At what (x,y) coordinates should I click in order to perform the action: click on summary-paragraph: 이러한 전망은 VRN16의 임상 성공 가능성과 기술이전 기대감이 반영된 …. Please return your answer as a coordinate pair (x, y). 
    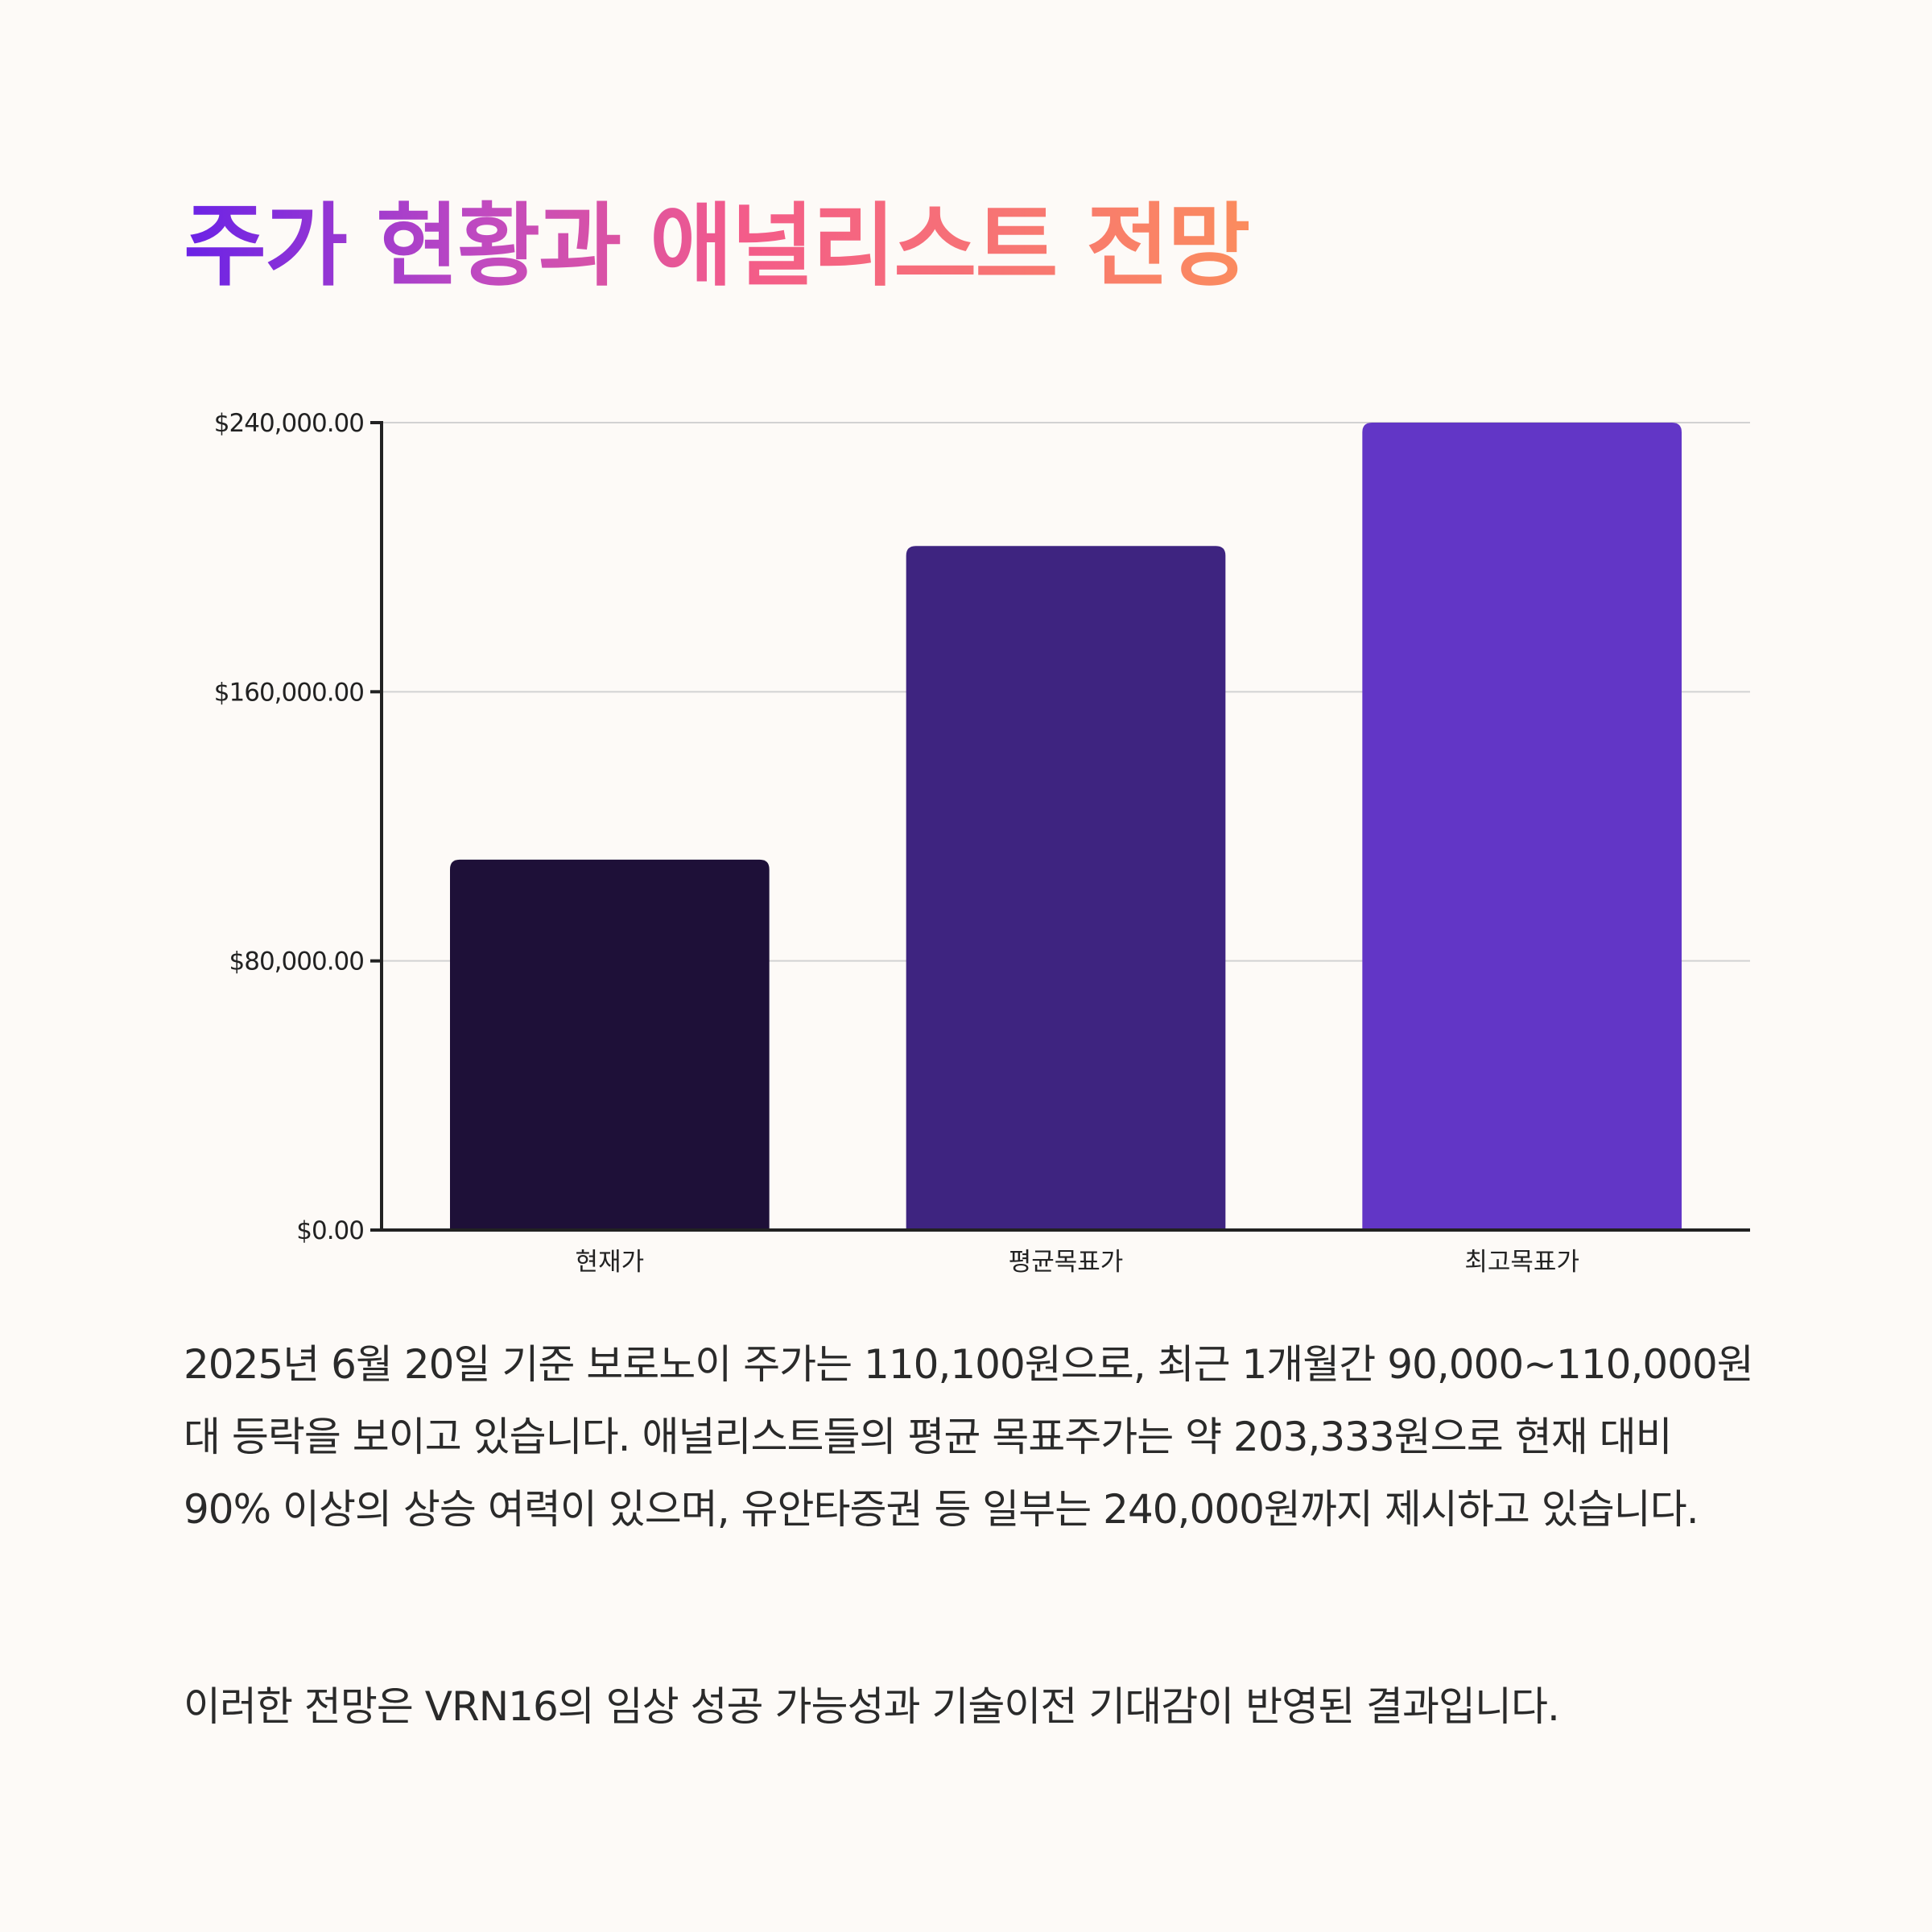
    Looking at the image, I should click on (872, 1706).